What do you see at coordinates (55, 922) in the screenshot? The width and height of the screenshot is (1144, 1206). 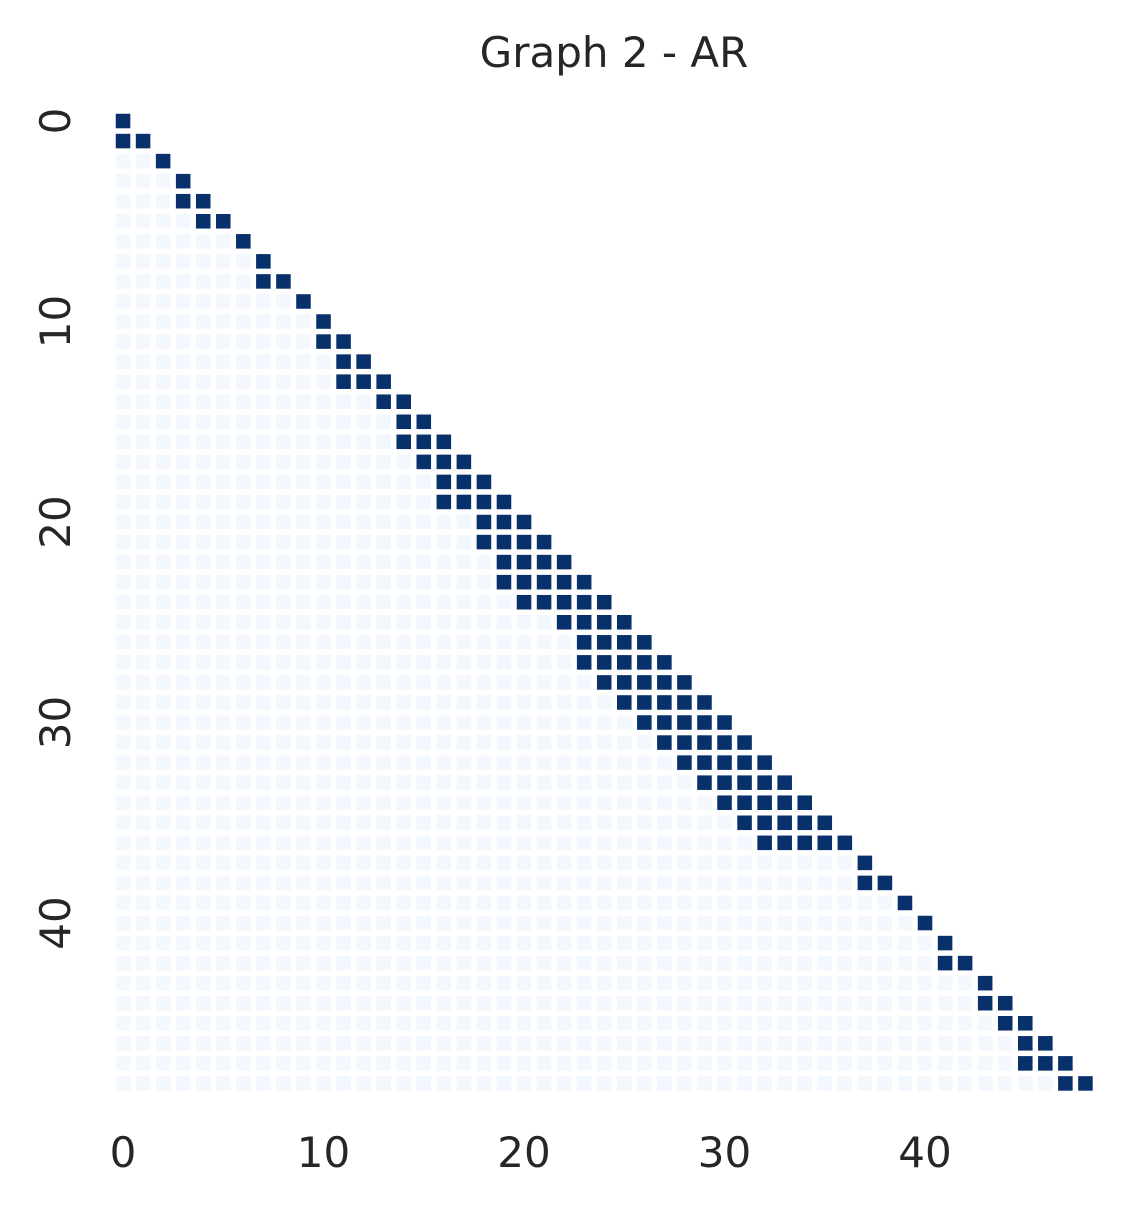 I see `y-tick-label: 40` at bounding box center [55, 922].